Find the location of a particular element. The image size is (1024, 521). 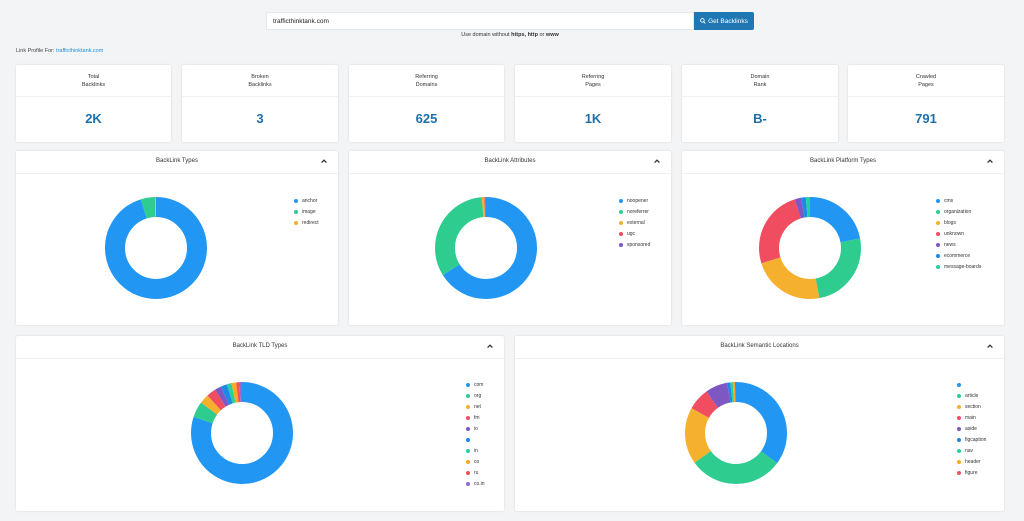

panel-title: BackLink TLD Types is located at coordinates (260, 346).